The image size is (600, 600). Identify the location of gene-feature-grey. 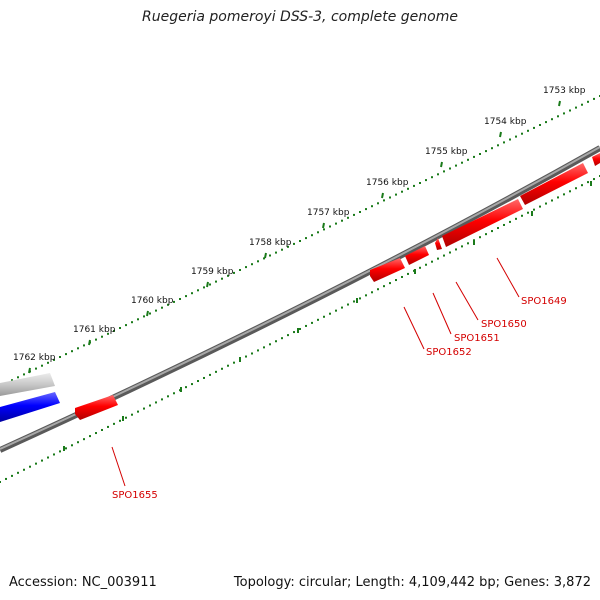
(27, 384).